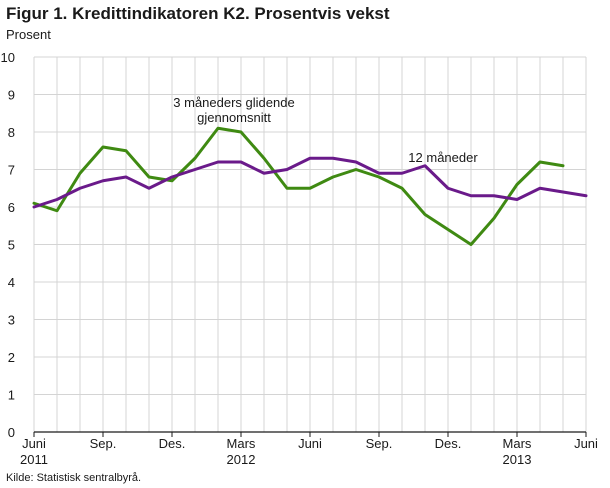 The height and width of the screenshot is (488, 610). Describe the element at coordinates (74, 478) in the screenshot. I see `source-note: Kilde: Statistisk sentralbyrå.` at that location.